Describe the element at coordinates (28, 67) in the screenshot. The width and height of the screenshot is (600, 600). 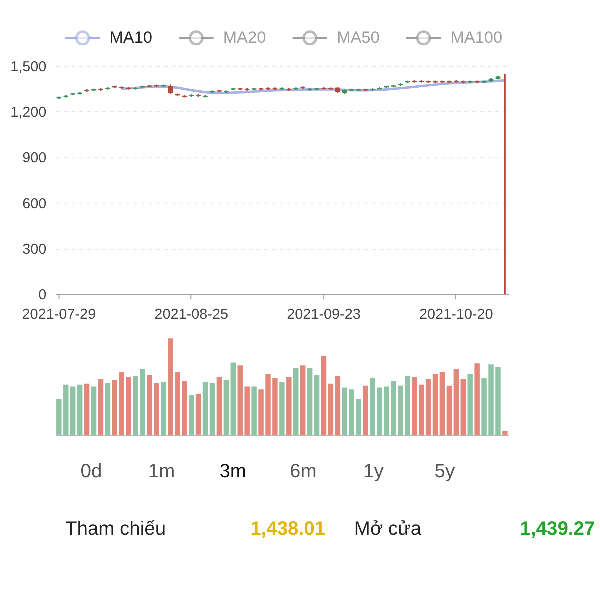
I see `y-tick-label: 1,500` at that location.